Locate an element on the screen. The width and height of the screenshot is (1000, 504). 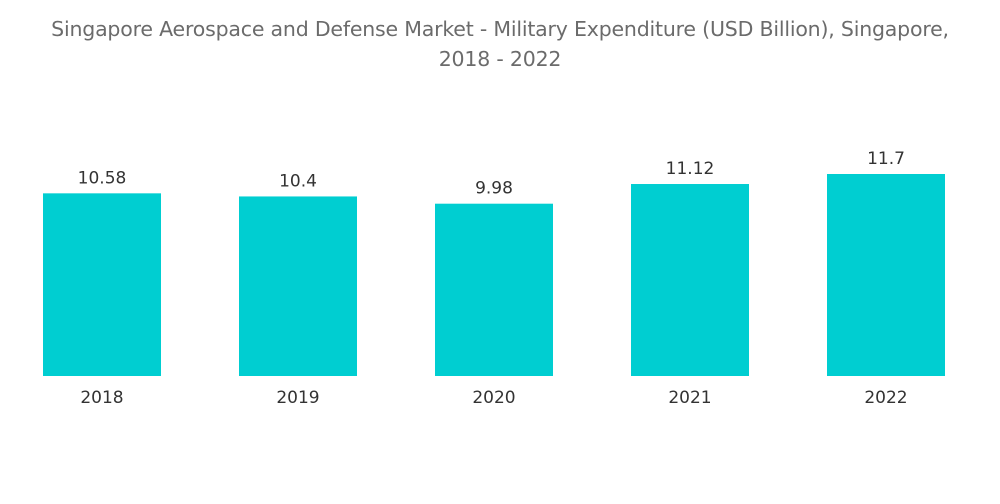
x-tick-2020: 2020 is located at coordinates (493, 398).